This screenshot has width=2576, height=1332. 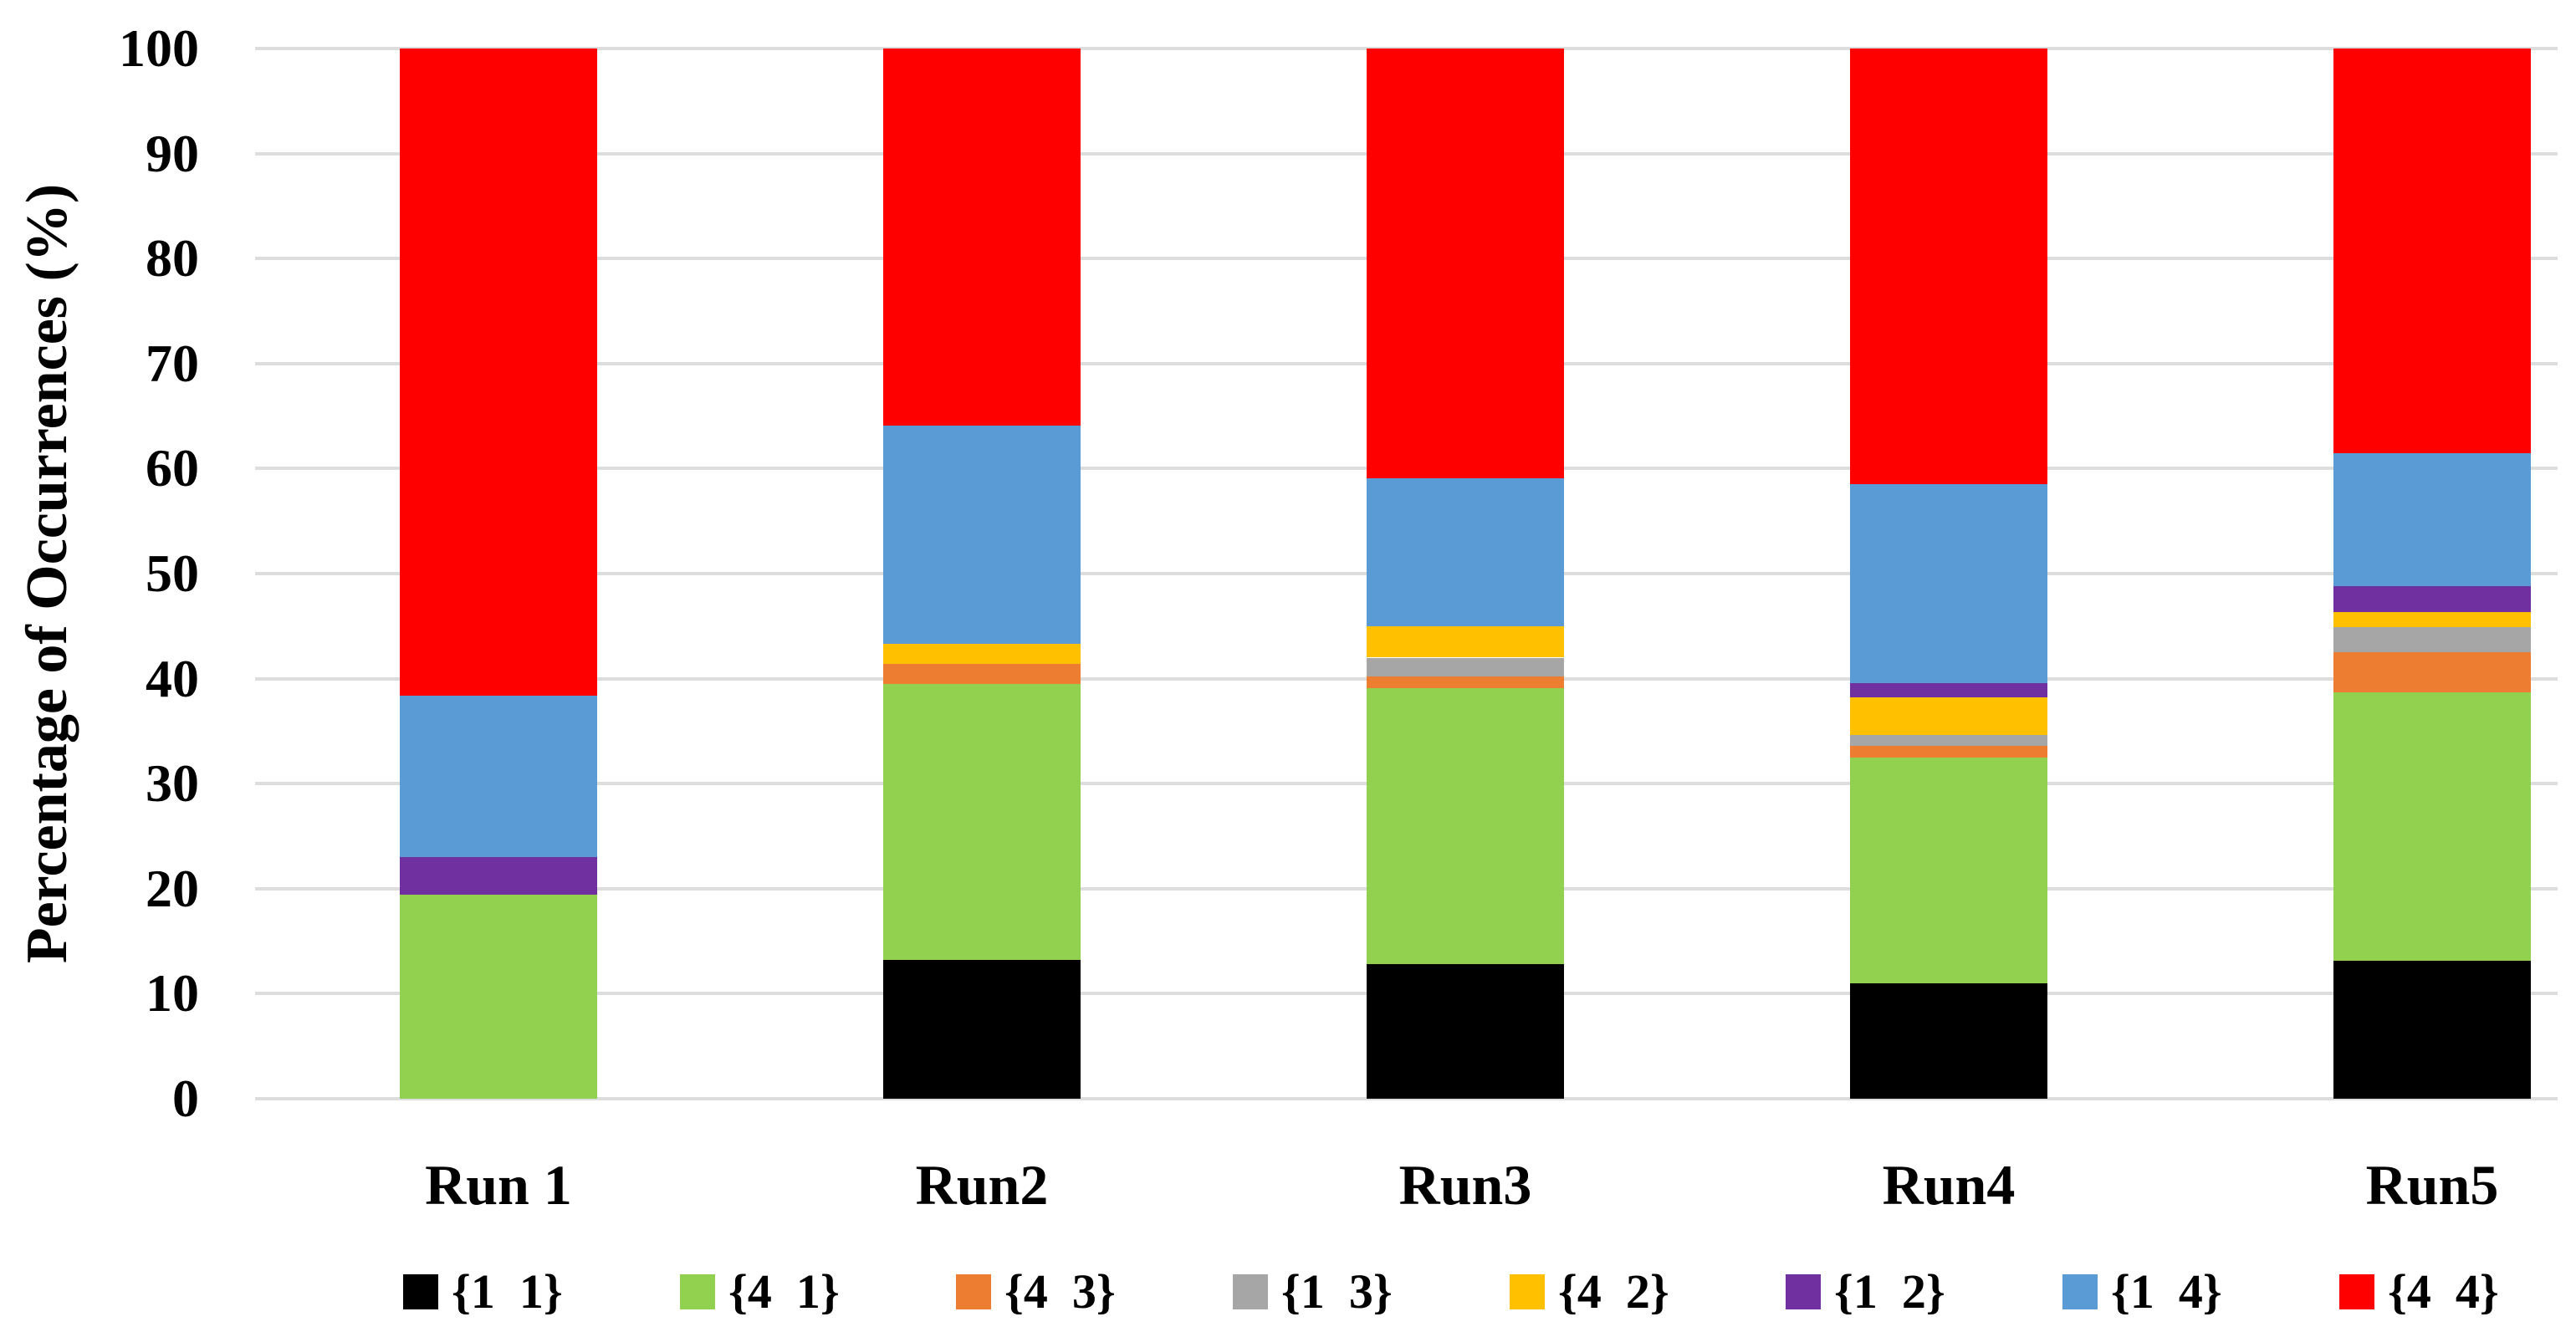 What do you see at coordinates (172, 783) in the screenshot?
I see `y-tick-label: 30` at bounding box center [172, 783].